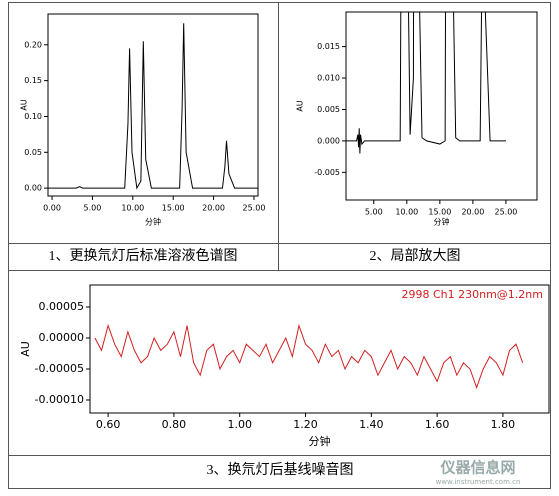 This screenshot has height=496, width=559. I want to click on x-tick-label: 1.00, so click(239, 424).